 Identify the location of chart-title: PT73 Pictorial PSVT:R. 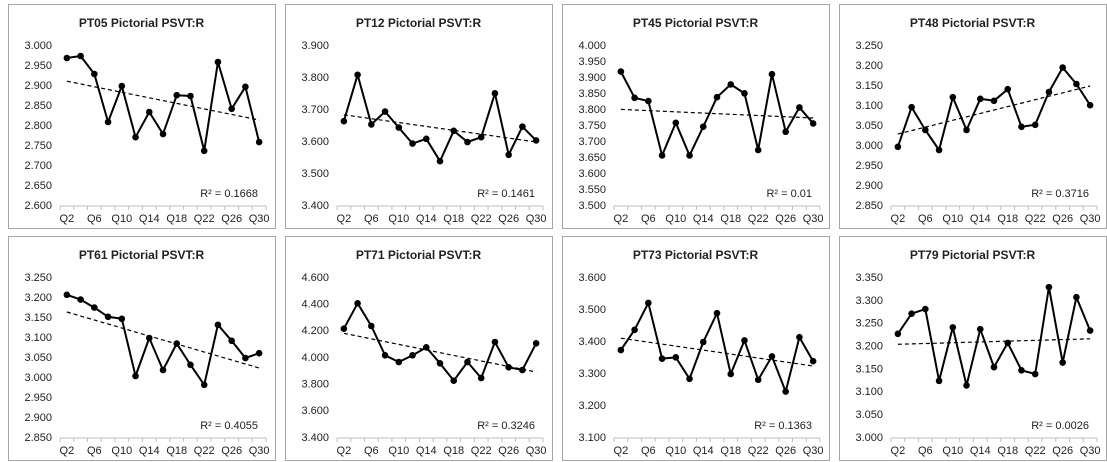
(696, 255).